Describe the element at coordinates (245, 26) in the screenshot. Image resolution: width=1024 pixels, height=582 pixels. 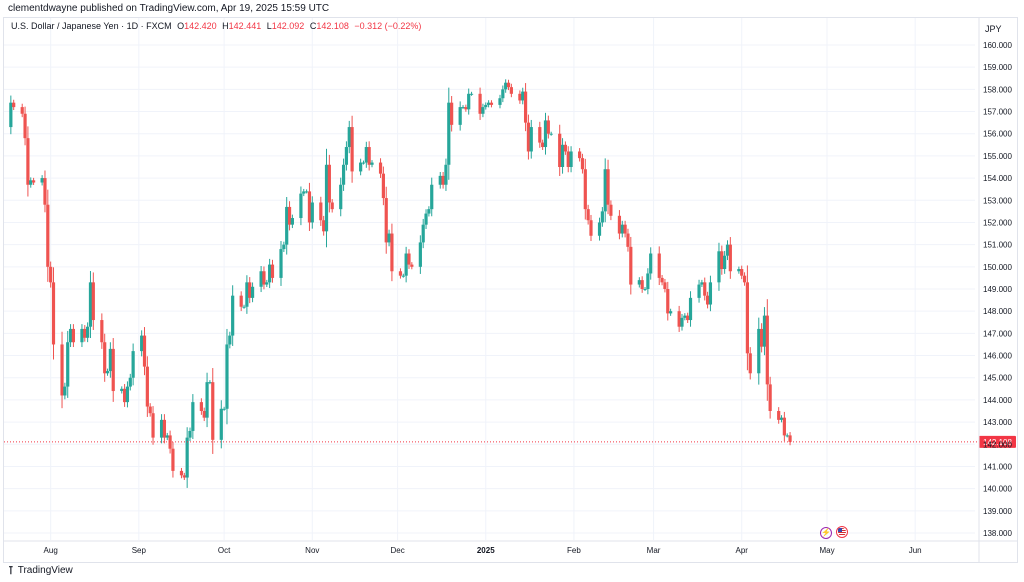
I see `high-value: 142.441` at that location.